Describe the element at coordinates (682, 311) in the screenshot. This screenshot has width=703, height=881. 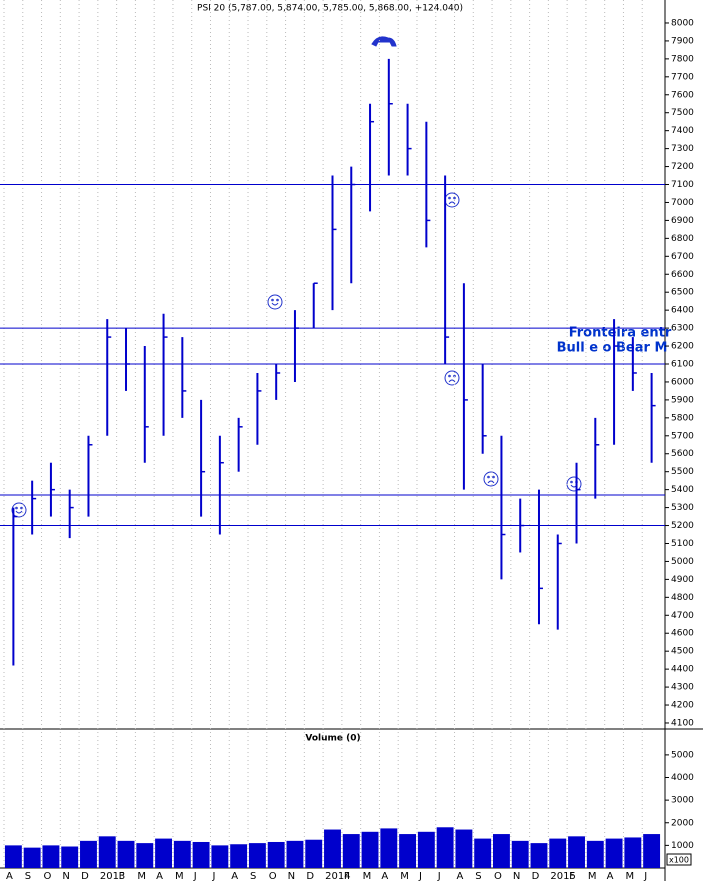
I see `y-tick-label: 6400` at that location.